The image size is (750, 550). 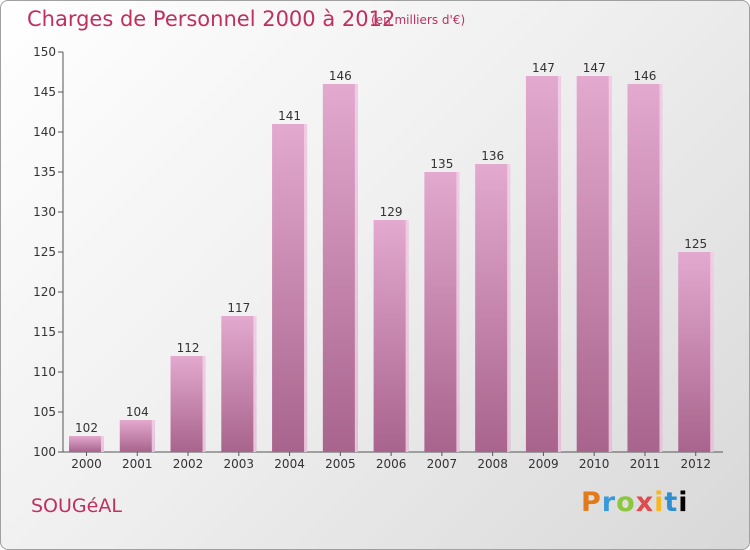 What do you see at coordinates (188, 464) in the screenshot?
I see `x-tick-label: 2002` at bounding box center [188, 464].